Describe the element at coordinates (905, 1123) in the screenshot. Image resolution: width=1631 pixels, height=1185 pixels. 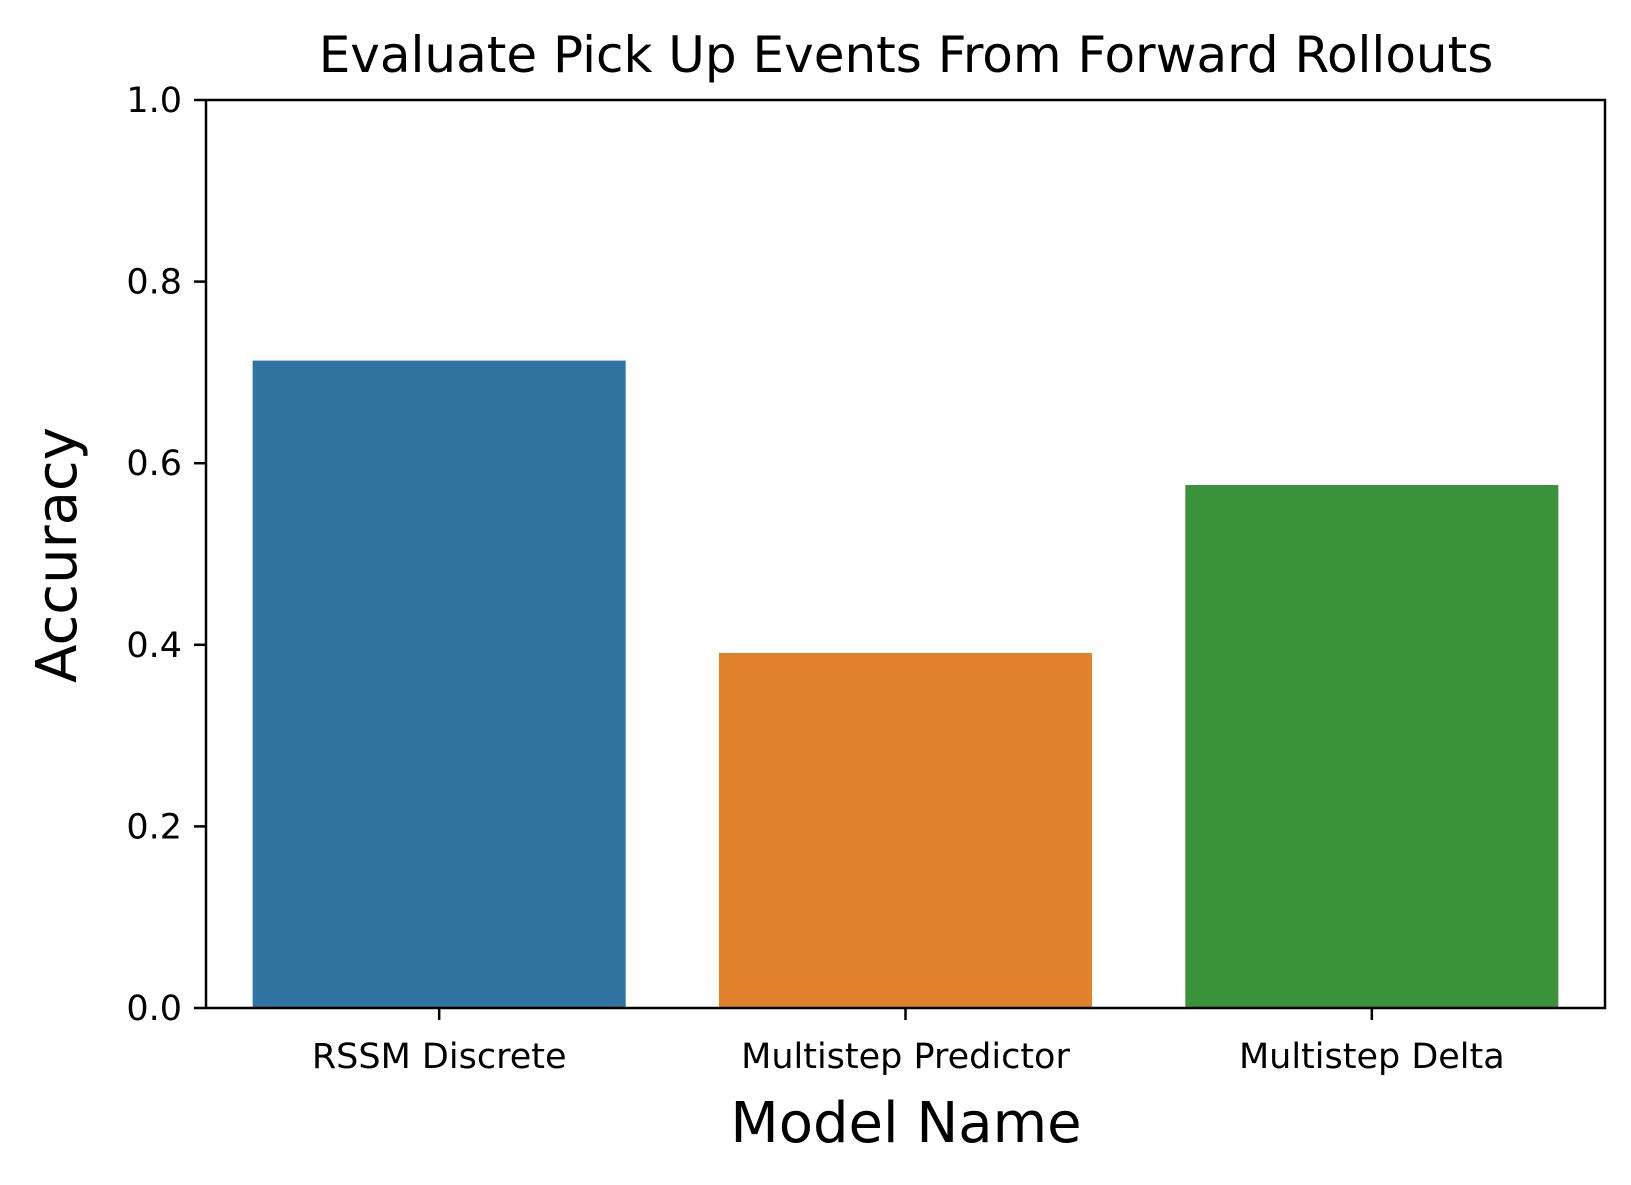
I see `x-axis-label: Model Name` at that location.